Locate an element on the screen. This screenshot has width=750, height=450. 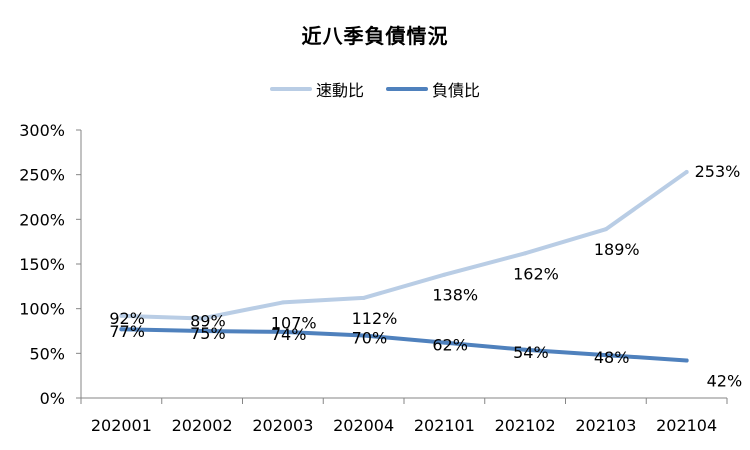
data-label-debt-ratio: 77% is located at coordinates (127, 331).